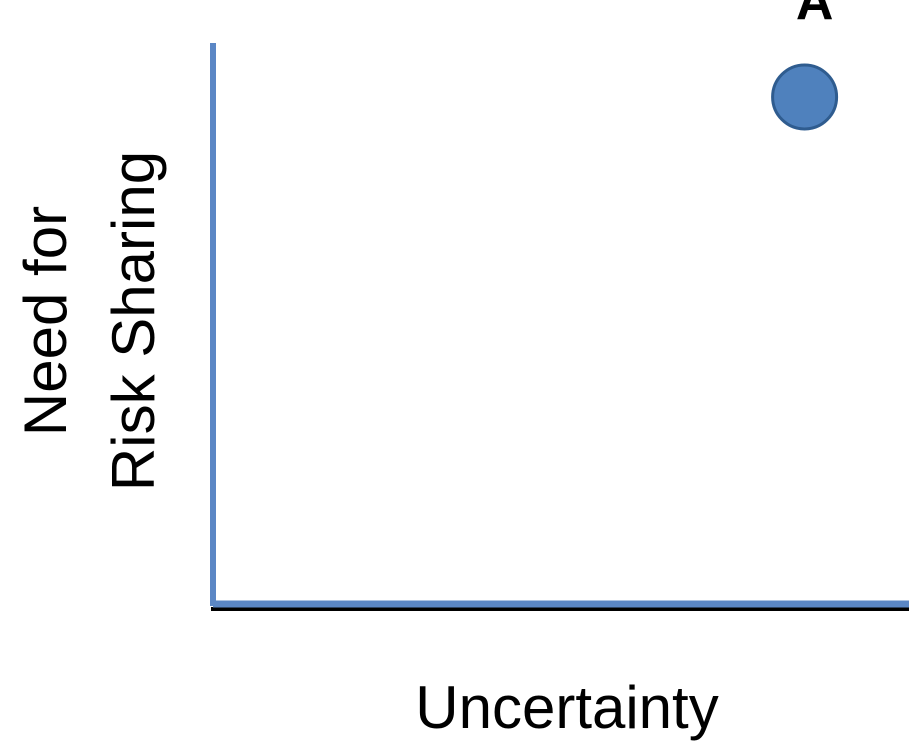 The image size is (909, 742). What do you see at coordinates (133, 321) in the screenshot?
I see `y-axis-title-line-2: Risk Sharing` at bounding box center [133, 321].